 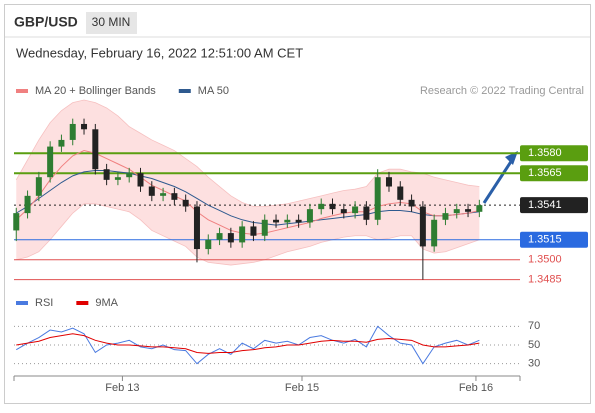 What do you see at coordinates (213, 91) in the screenshot?
I see `legend-label: MA 50` at bounding box center [213, 91].